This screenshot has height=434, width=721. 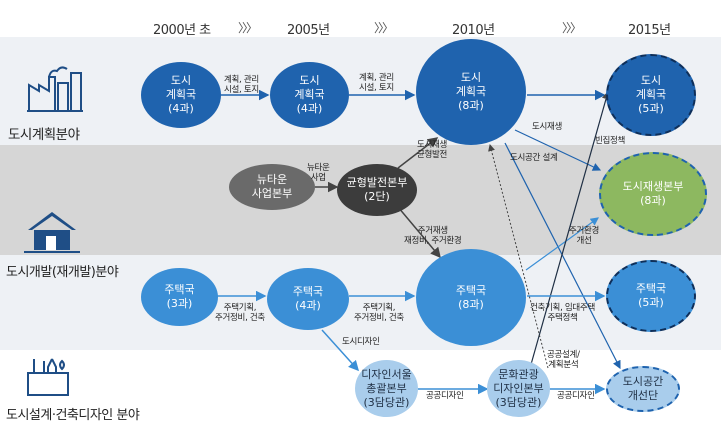 What do you see at coordinates (473, 30) in the screenshot?
I see `year-2010: 2010년` at bounding box center [473, 30].